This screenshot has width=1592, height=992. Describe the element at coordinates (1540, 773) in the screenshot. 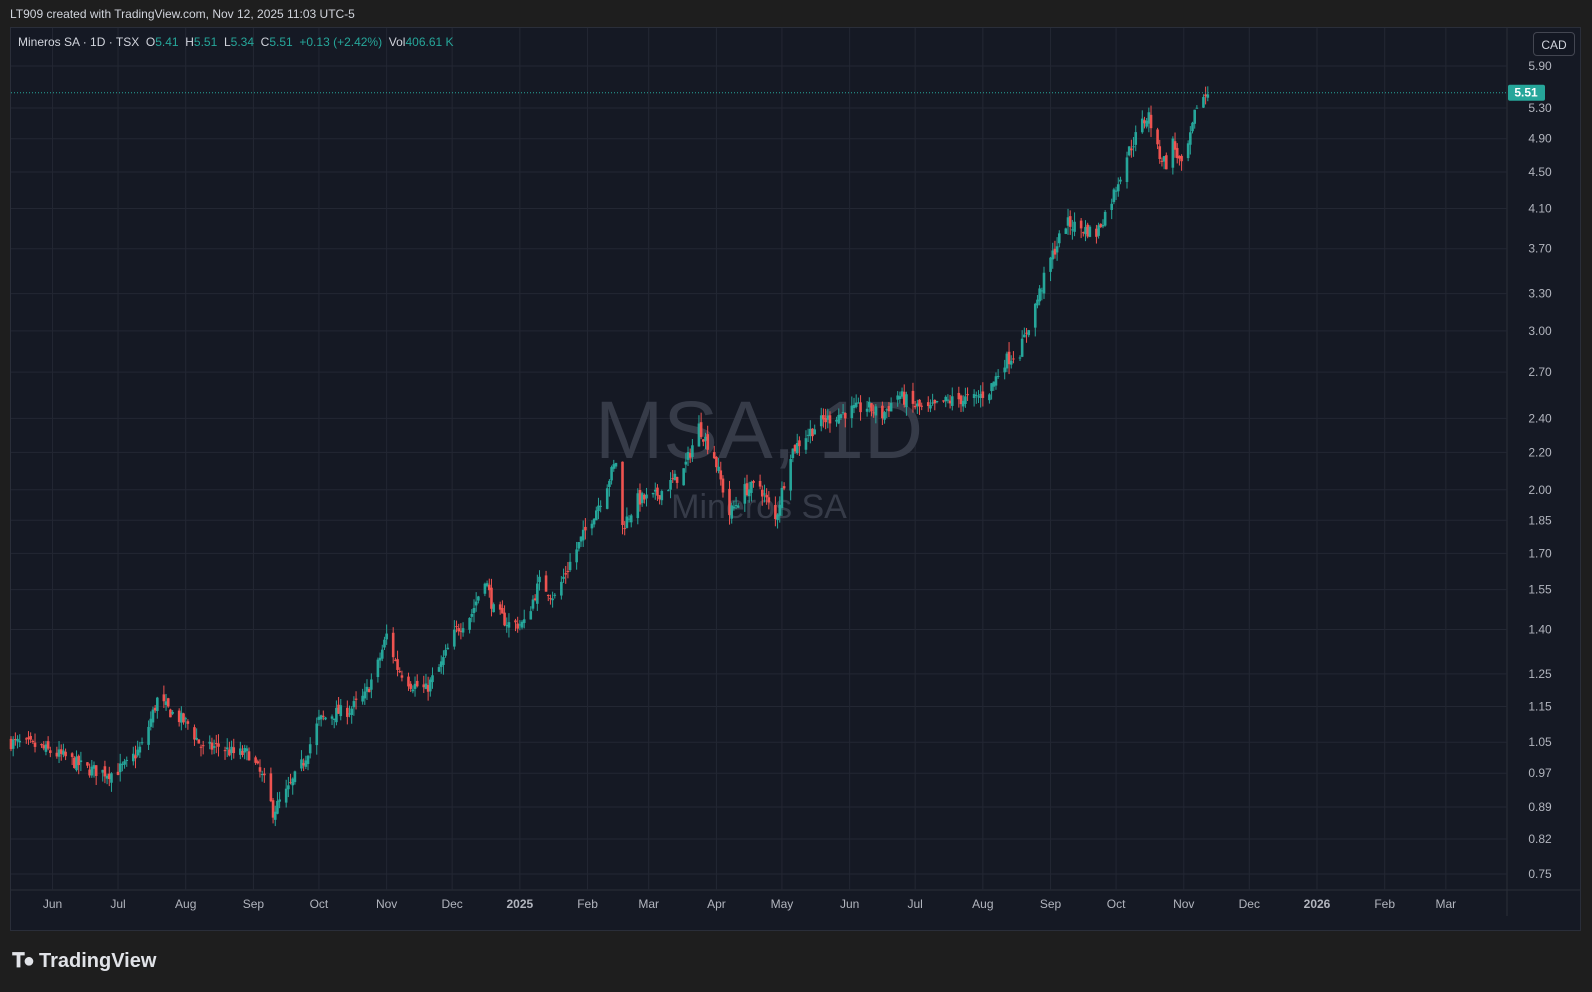

I see `y-tick-label: 0.97` at that location.